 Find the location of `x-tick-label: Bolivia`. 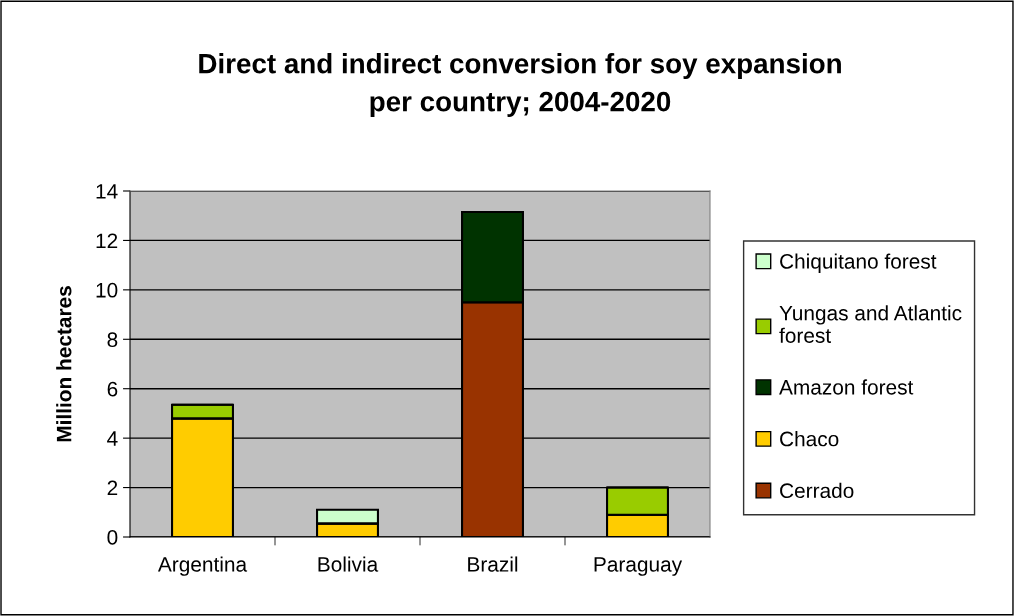

x-tick-label: Bolivia is located at coordinates (348, 564).